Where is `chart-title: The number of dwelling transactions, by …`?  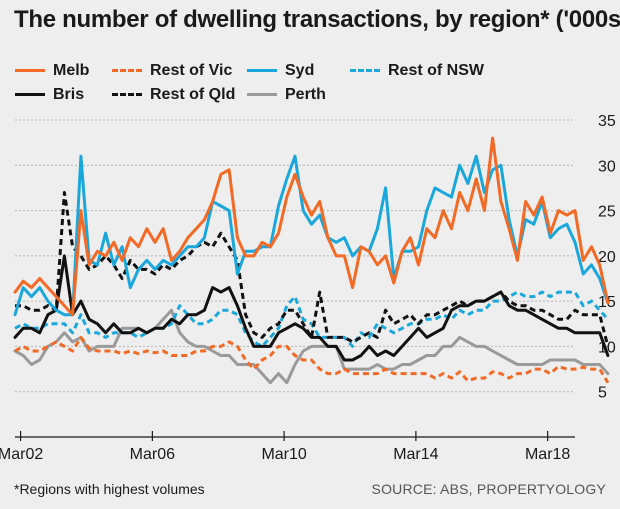
chart-title: The number of dwelling transactions, by … is located at coordinates (317, 19).